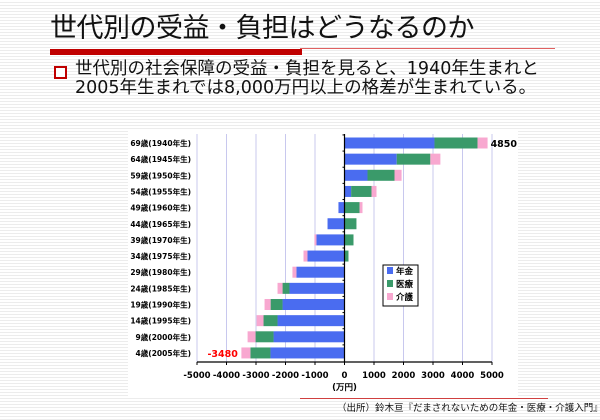 This screenshot has height=420, width=600. Describe the element at coordinates (196, 376) in the screenshot. I see `x-tick-label: -5000` at that location.